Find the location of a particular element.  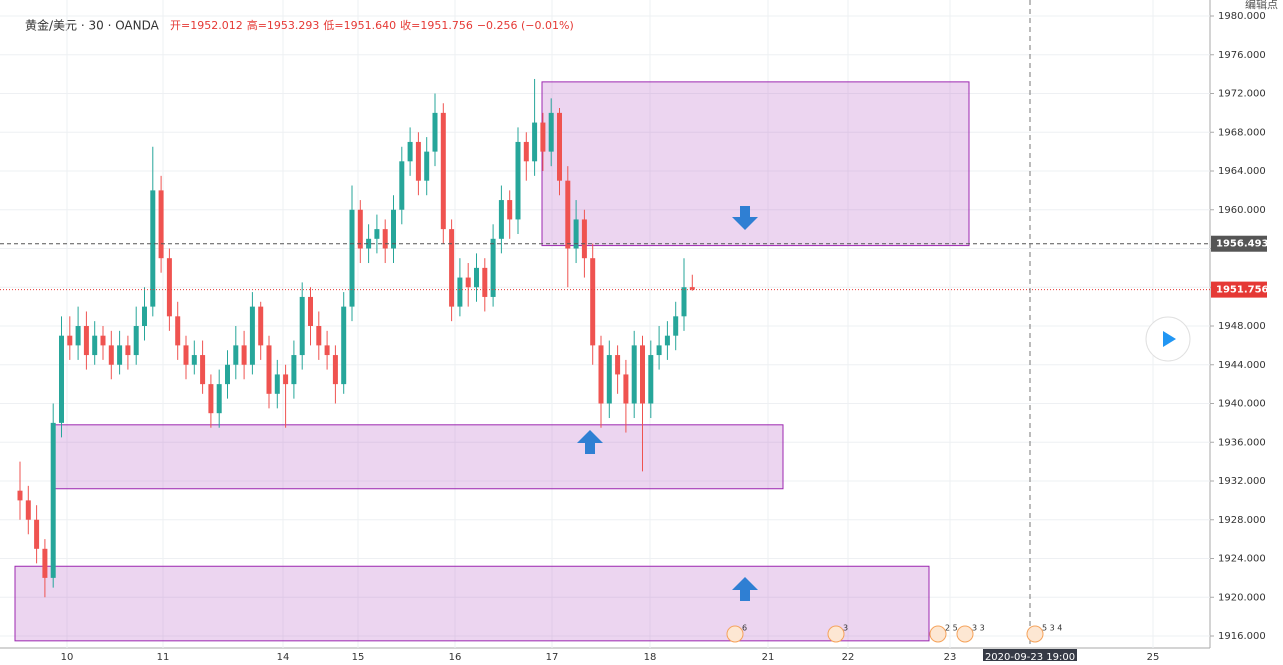

x-tick-label: 17 is located at coordinates (552, 656).